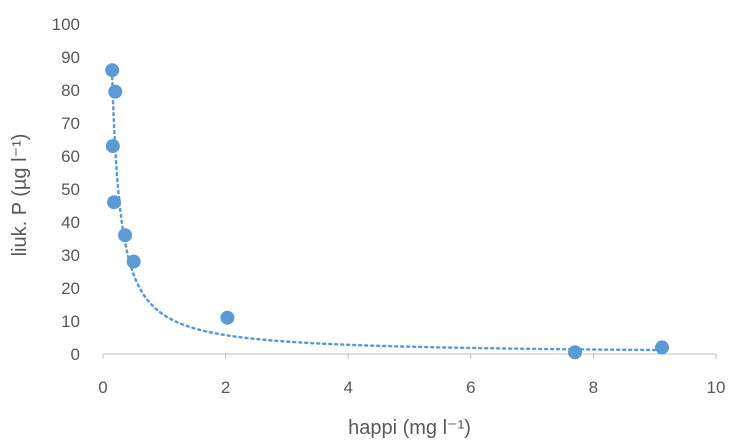 Image resolution: width=731 pixels, height=441 pixels. What do you see at coordinates (70, 288) in the screenshot?
I see `y-tick-label: 20` at bounding box center [70, 288].